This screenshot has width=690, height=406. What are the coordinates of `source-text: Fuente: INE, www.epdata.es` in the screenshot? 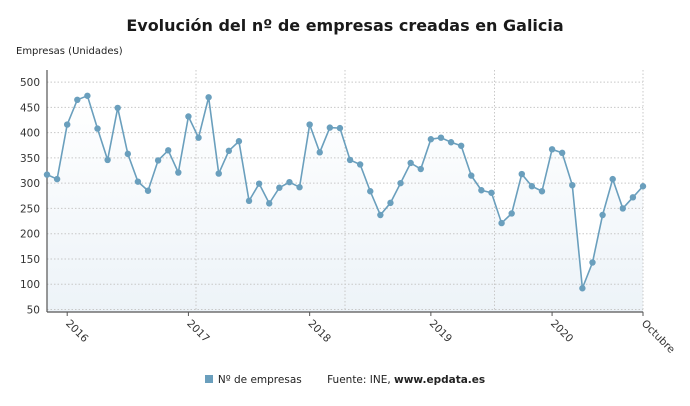 It's located at (406, 380).